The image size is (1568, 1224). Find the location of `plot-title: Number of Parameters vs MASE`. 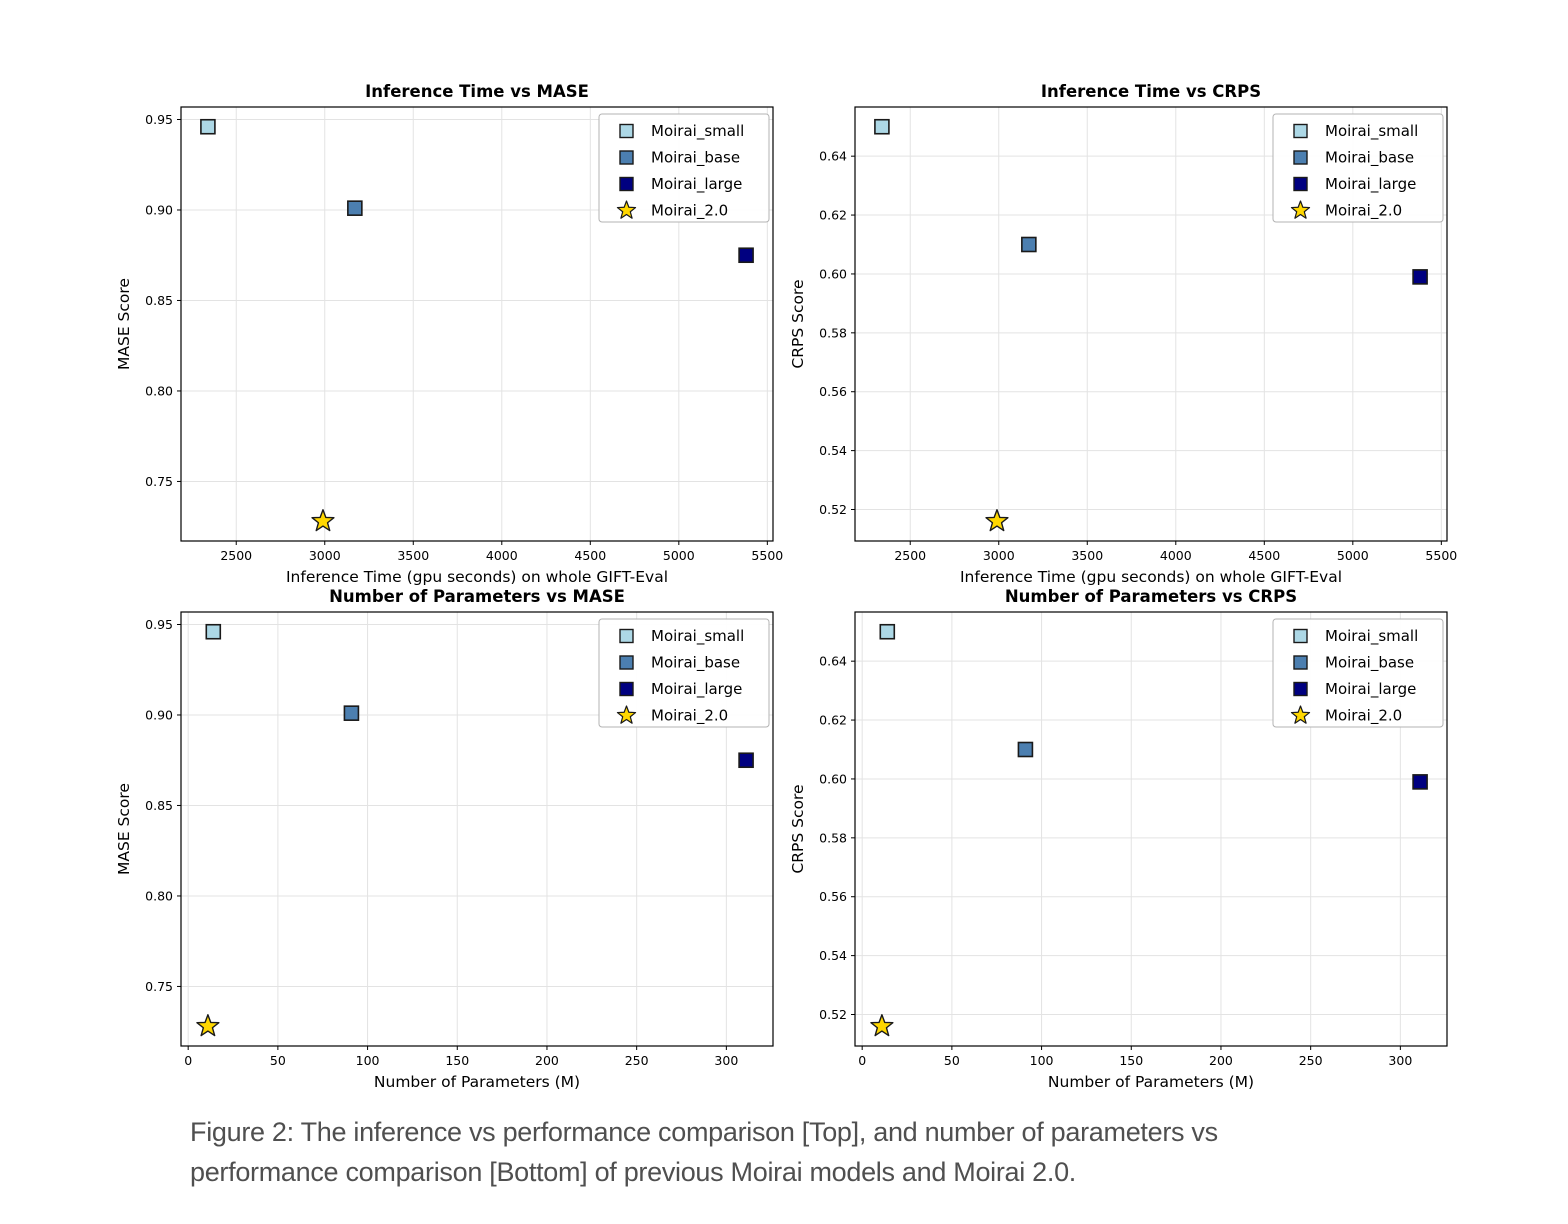

plot-title: Number of Parameters vs MASE is located at coordinates (477, 596).